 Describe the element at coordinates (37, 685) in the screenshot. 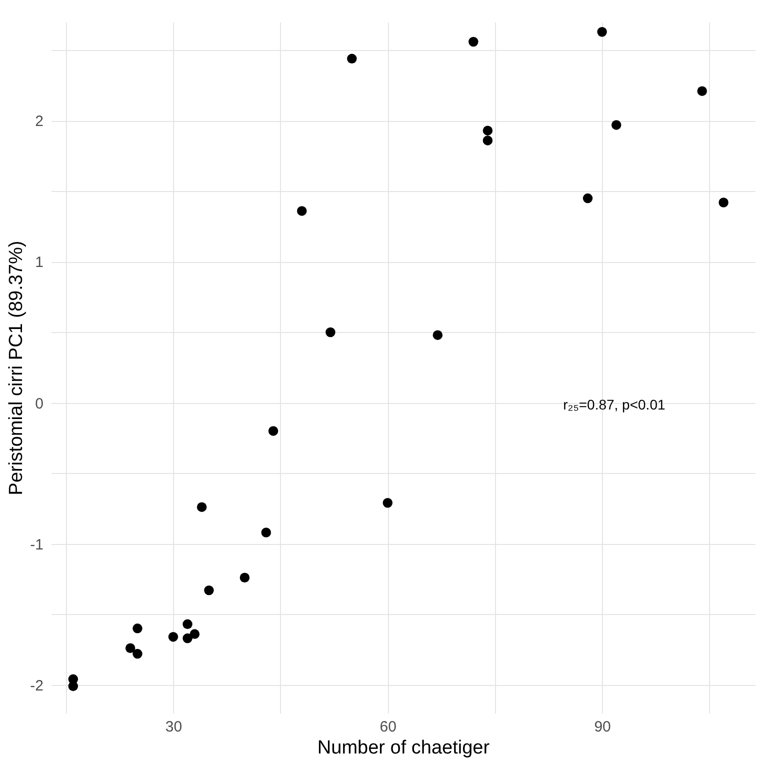

I see `y-tick-label: -2` at that location.